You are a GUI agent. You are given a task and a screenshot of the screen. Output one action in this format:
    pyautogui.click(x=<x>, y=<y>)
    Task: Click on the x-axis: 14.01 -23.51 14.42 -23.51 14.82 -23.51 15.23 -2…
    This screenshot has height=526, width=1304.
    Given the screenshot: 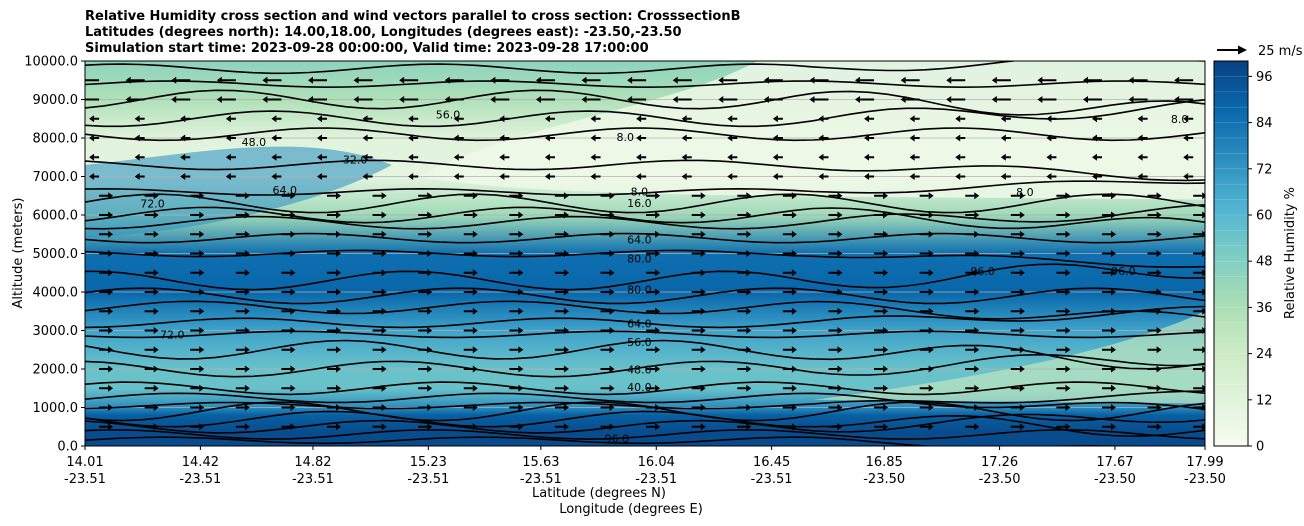 What is the action you would take?
    pyautogui.click(x=645, y=466)
    